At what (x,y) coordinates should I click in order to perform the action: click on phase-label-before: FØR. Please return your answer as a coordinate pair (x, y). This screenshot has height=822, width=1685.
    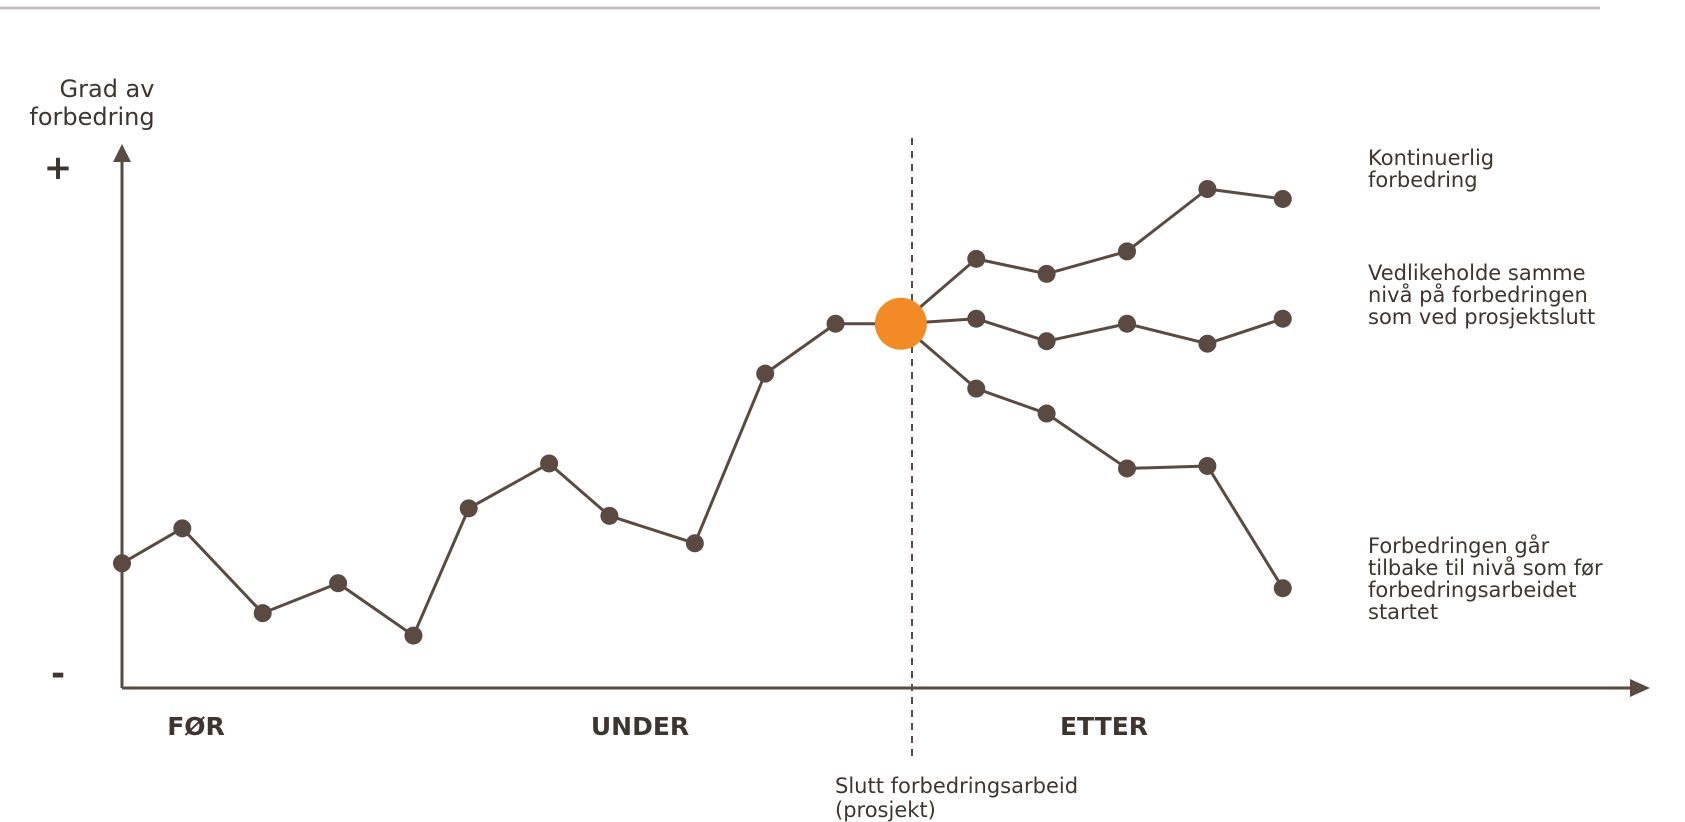
    Looking at the image, I should click on (196, 726).